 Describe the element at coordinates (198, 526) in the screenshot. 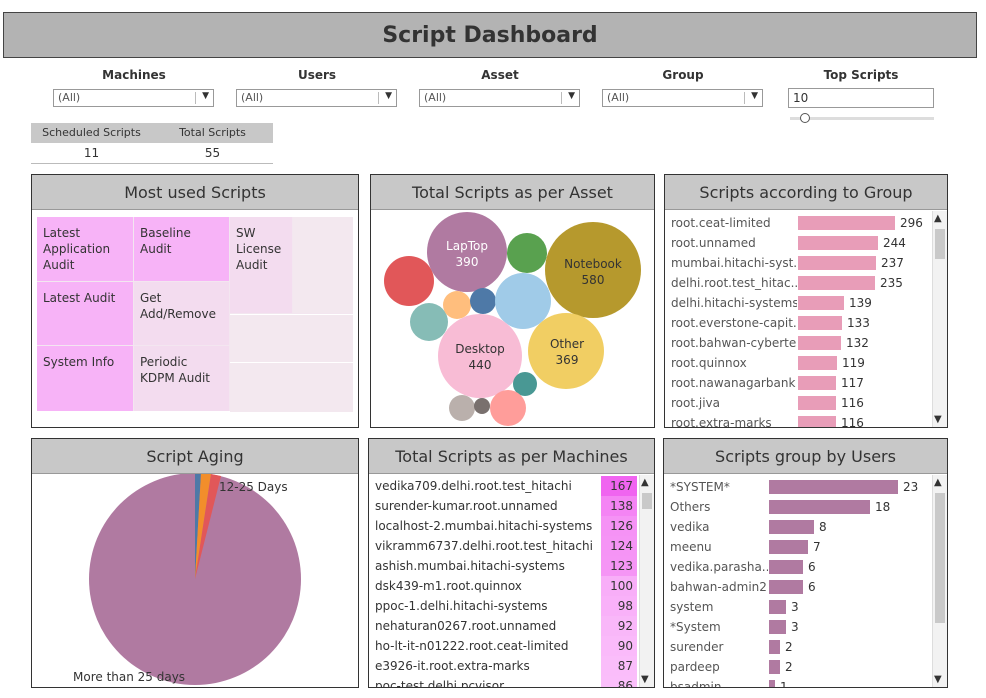

I see `pie-slice` at that location.